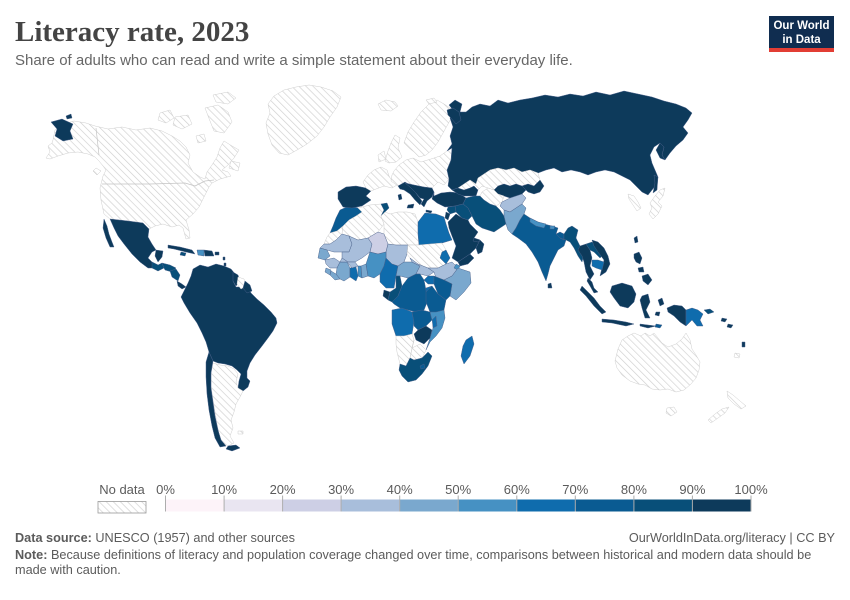 Image resolution: width=850 pixels, height=600 pixels. What do you see at coordinates (224, 489) in the screenshot?
I see `svg-text: 10%` at bounding box center [224, 489].